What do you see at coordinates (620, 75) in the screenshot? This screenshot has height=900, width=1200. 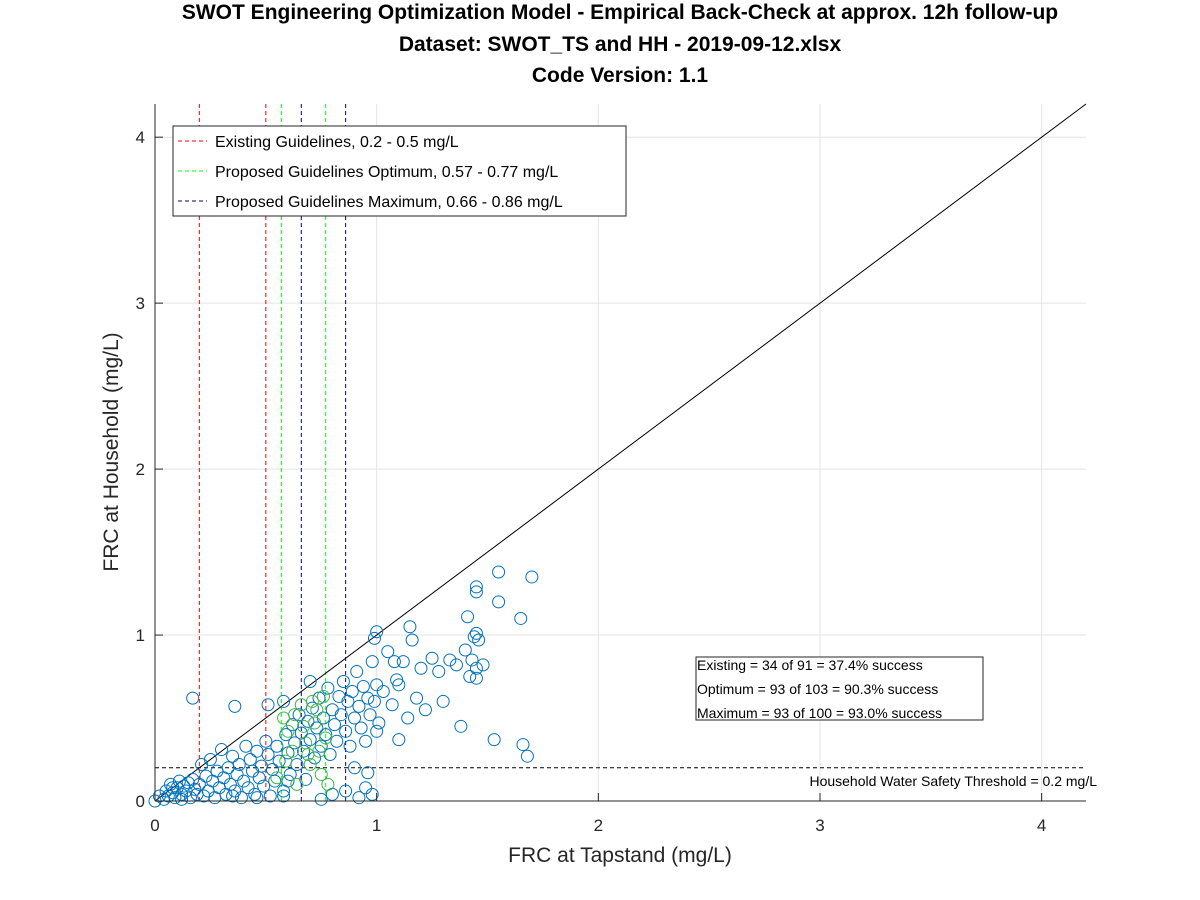 I see `chart-subtitle-version: Code Version: 1.1` at bounding box center [620, 75].